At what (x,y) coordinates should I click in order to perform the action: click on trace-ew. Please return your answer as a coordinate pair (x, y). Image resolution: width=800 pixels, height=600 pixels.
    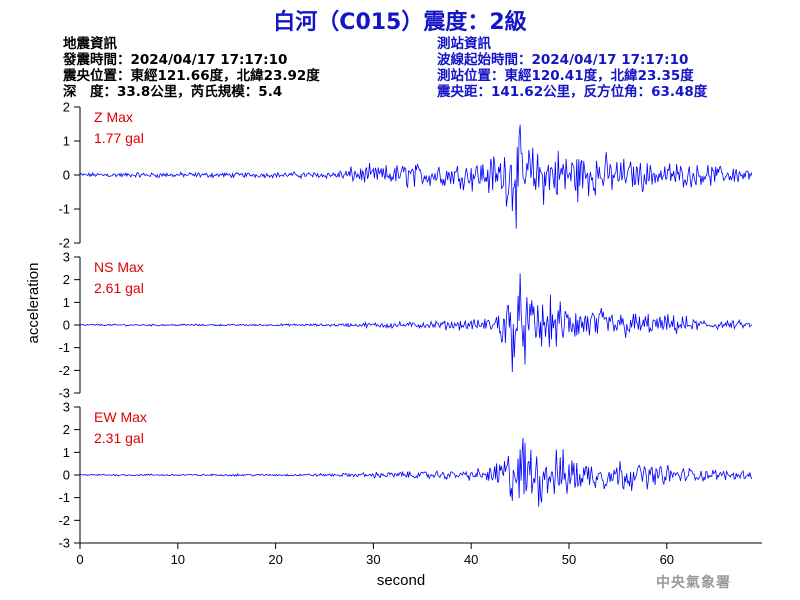
    Looking at the image, I should click on (416, 472).